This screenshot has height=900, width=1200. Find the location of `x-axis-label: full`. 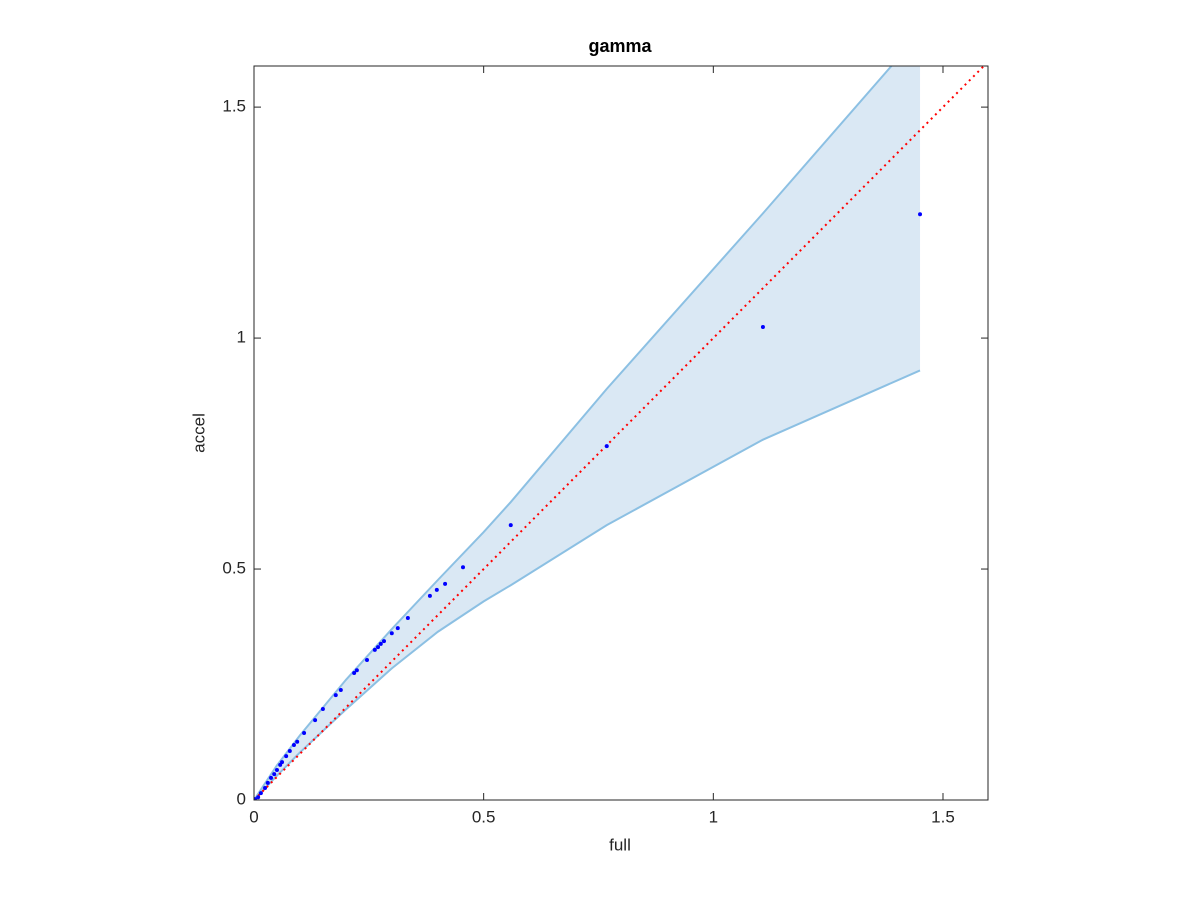

x-axis-label: full is located at coordinates (620, 844).